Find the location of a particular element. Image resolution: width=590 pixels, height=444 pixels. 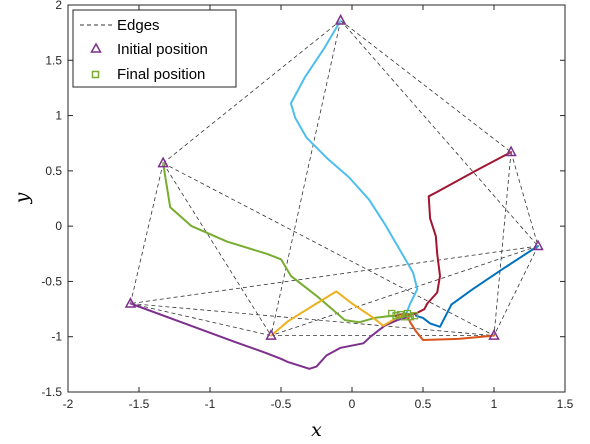

x-tick-label: -0.5 is located at coordinates (281, 404).